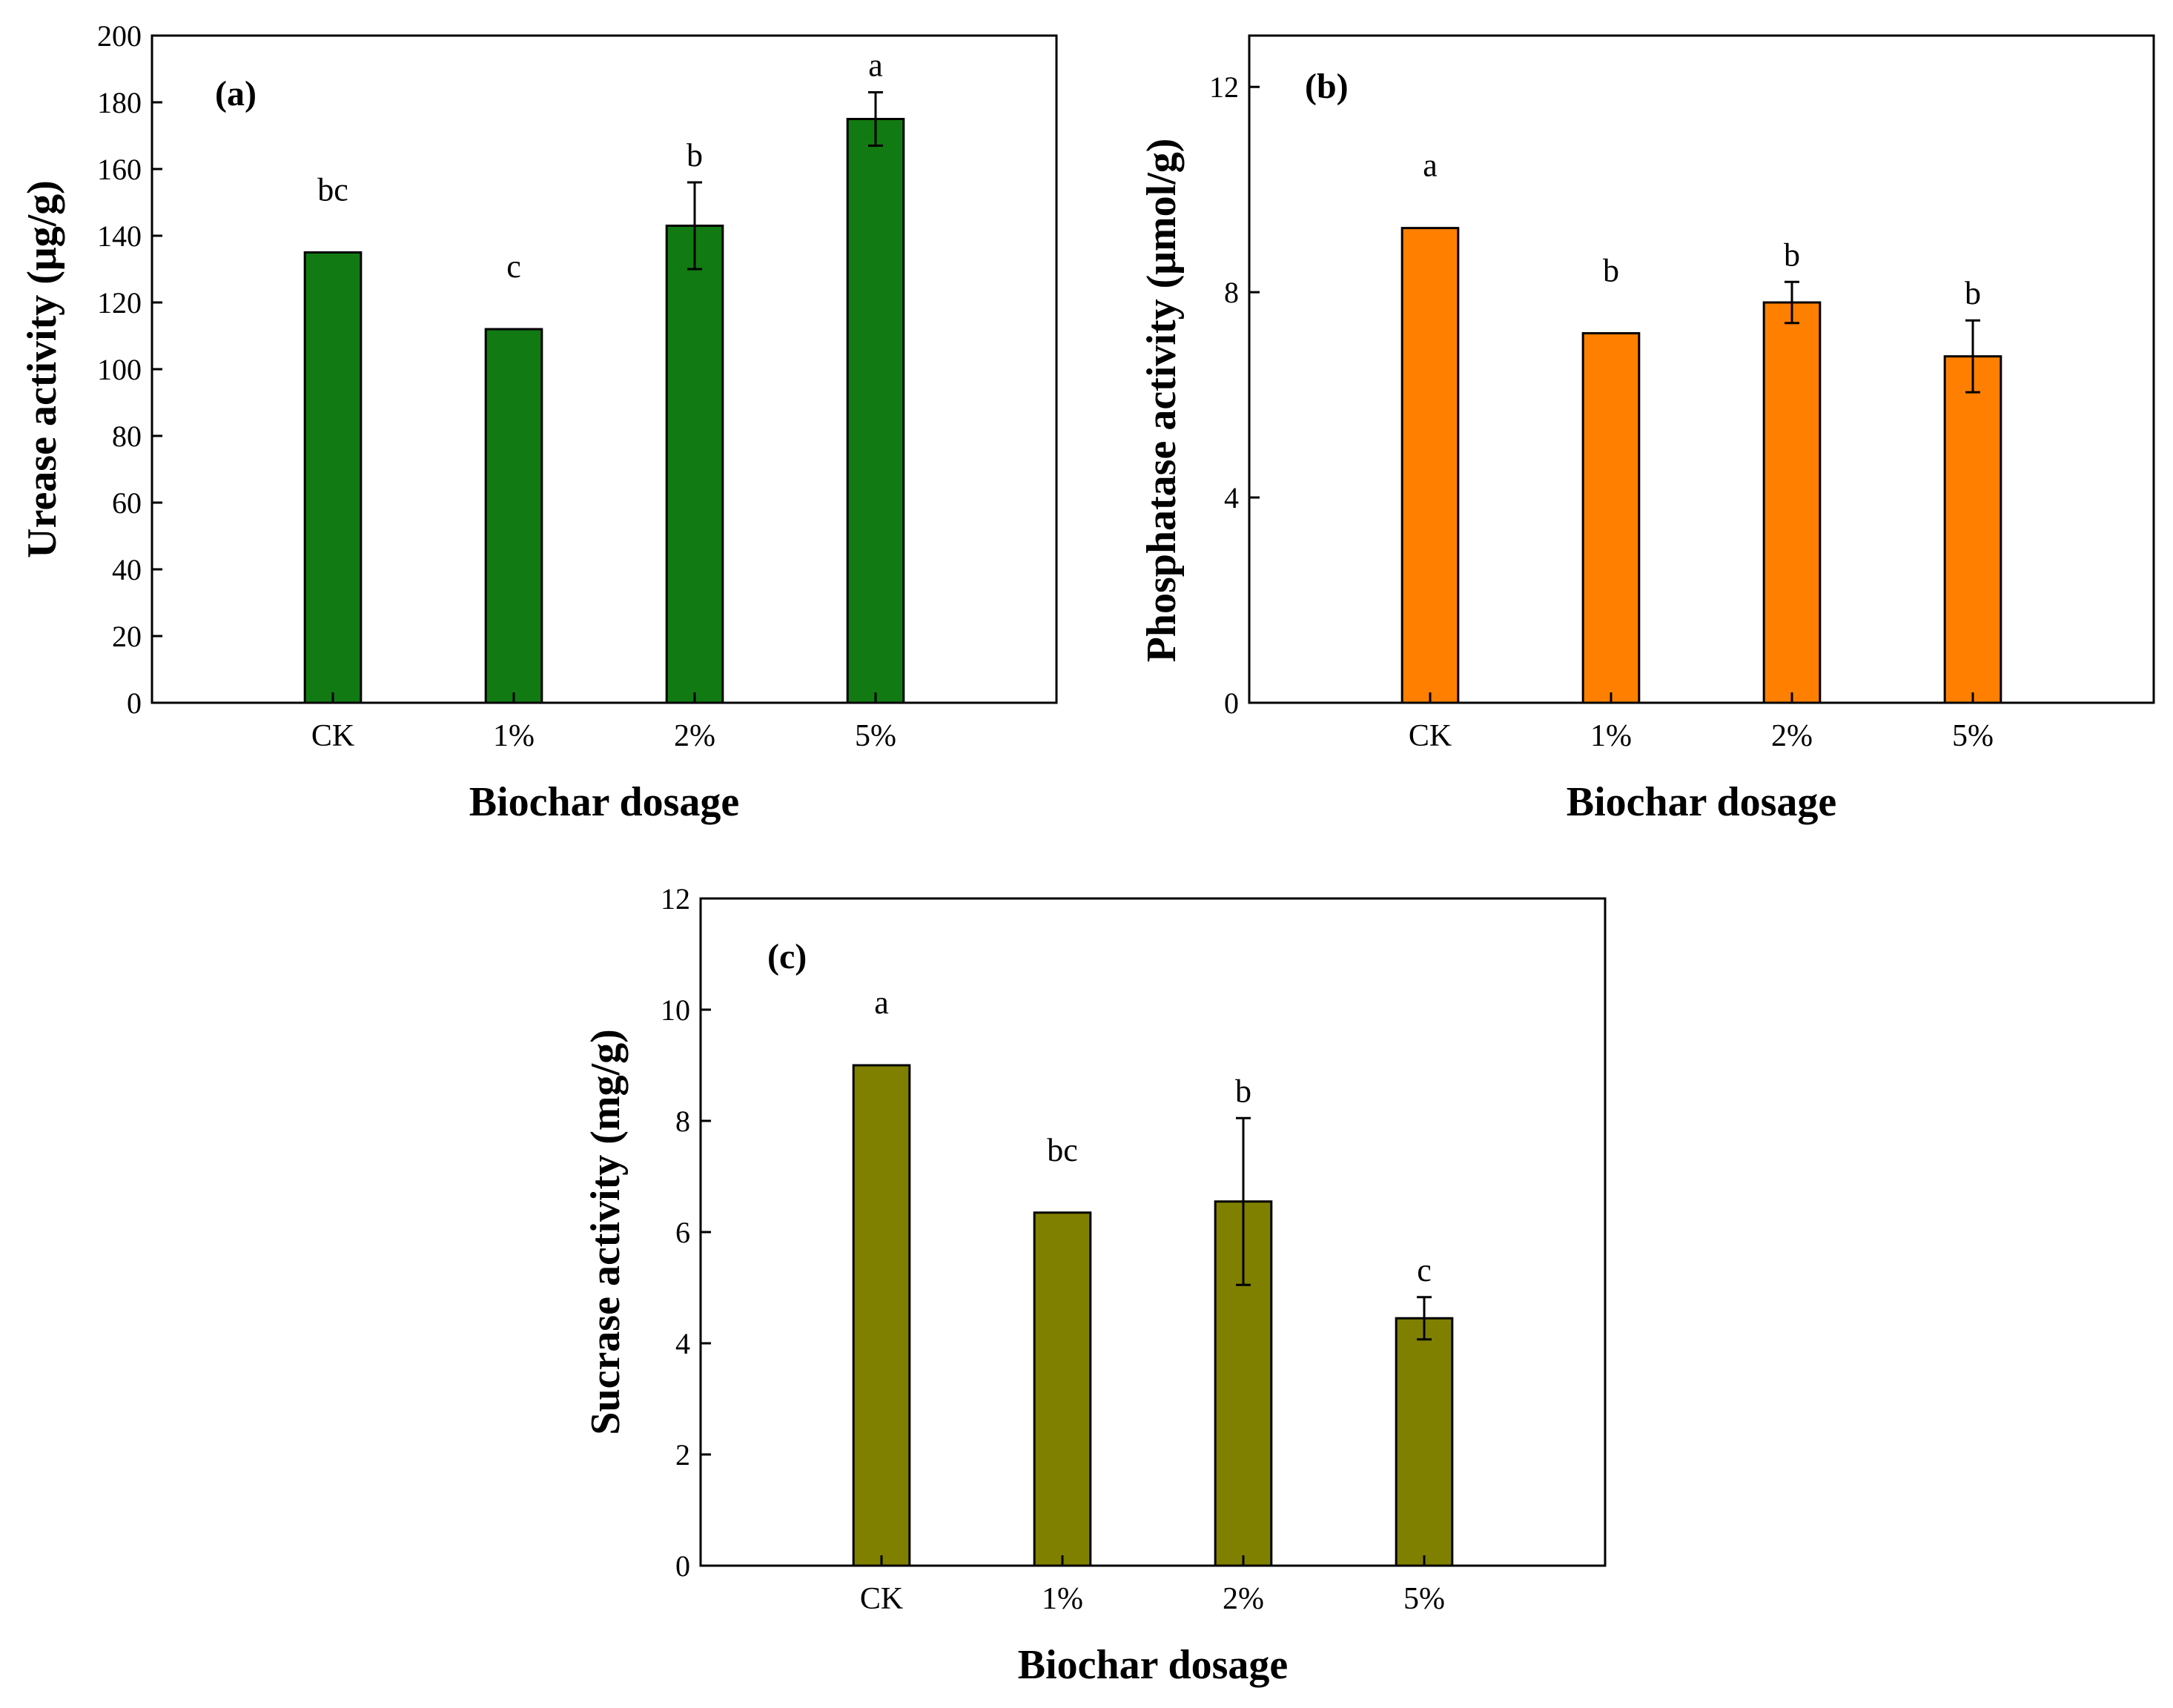 The height and width of the screenshot is (1708, 2173). Describe the element at coordinates (119, 303) in the screenshot. I see `y-tick-label: 120` at that location.